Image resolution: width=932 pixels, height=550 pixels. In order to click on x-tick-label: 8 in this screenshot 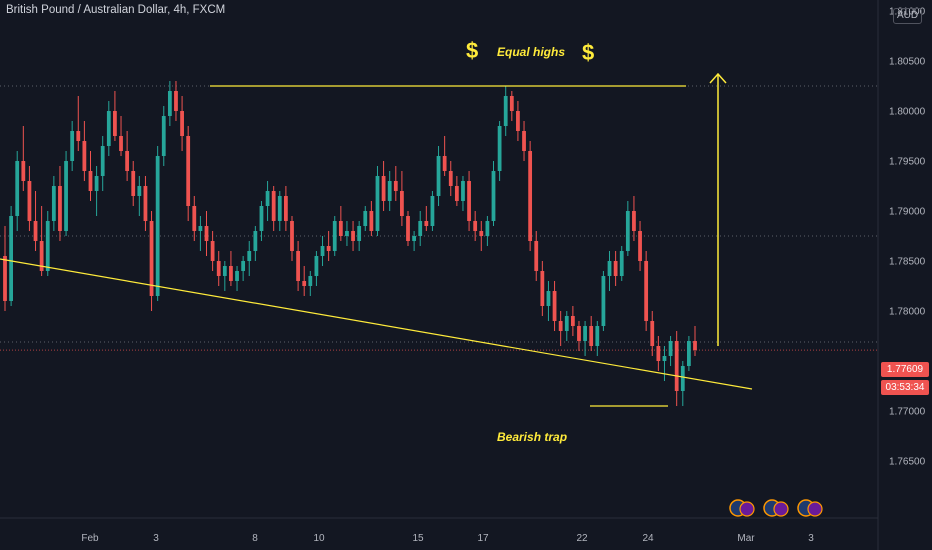, I will do `click(255, 538)`.